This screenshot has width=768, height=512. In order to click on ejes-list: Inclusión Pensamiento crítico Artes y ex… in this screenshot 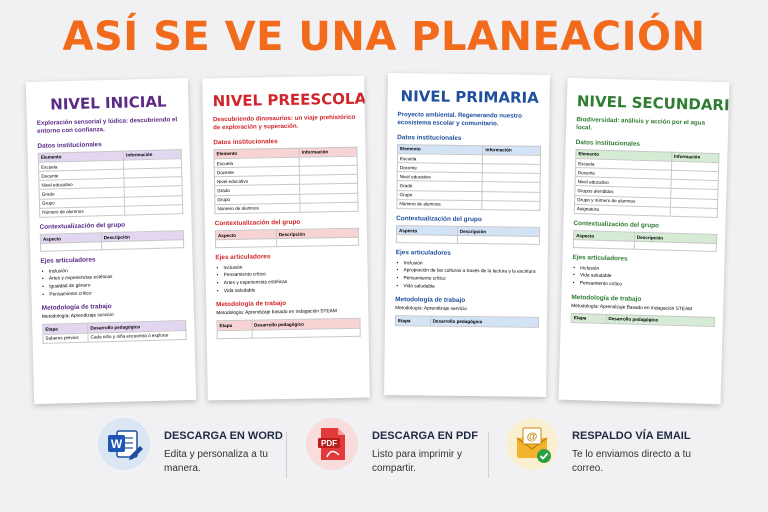, I will do `click(287, 279)`.